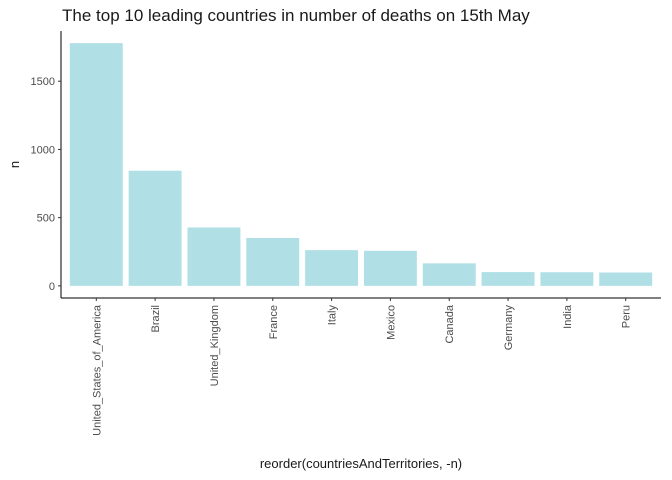  What do you see at coordinates (333, 315) in the screenshot?
I see `x-tick-label: Italy` at bounding box center [333, 315].